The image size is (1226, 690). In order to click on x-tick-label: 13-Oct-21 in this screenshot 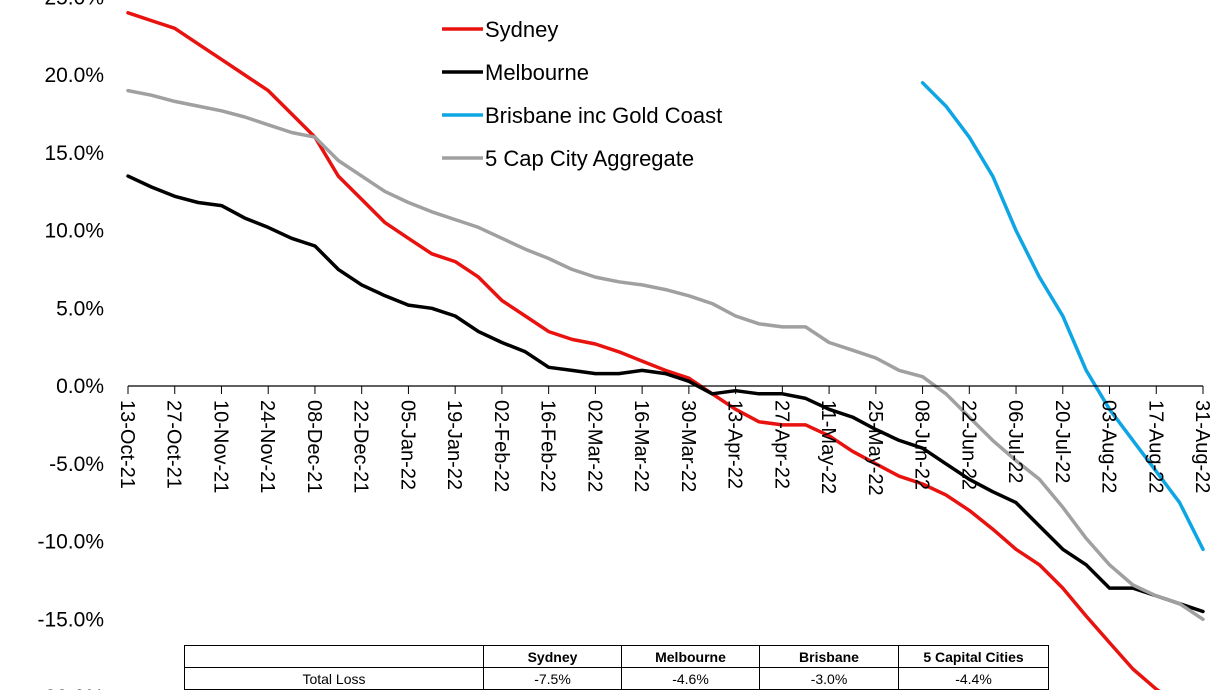, I will do `click(127, 444)`.